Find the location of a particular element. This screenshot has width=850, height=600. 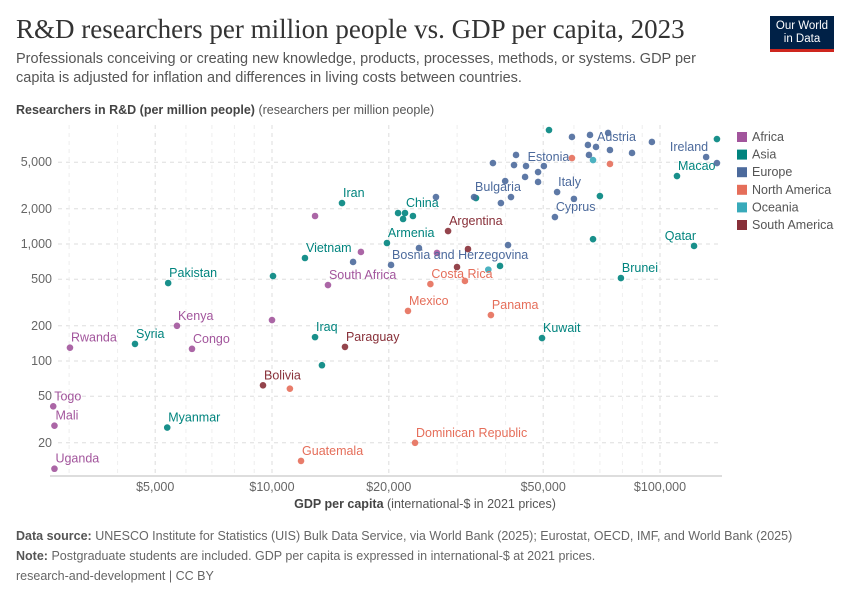

y-tick-label: 2,000 is located at coordinates (36, 209).